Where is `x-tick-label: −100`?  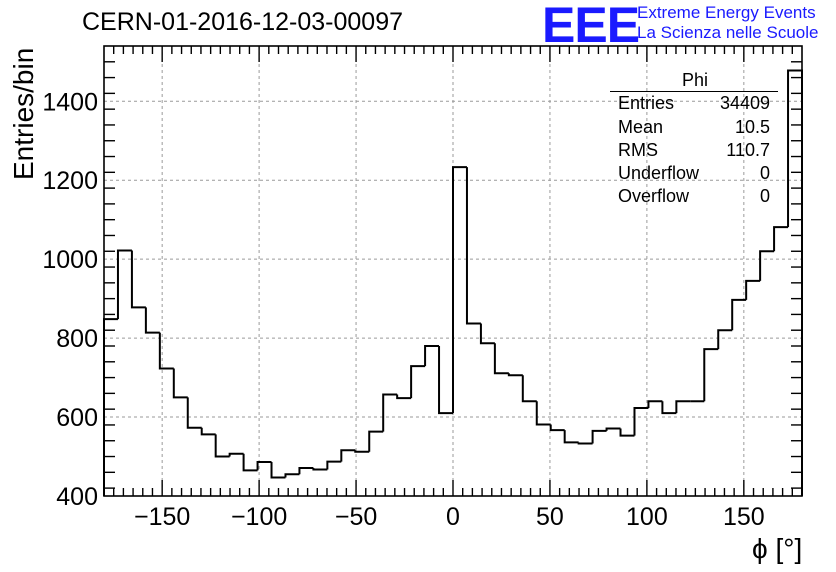
x-tick-label: −100 is located at coordinates (259, 517).